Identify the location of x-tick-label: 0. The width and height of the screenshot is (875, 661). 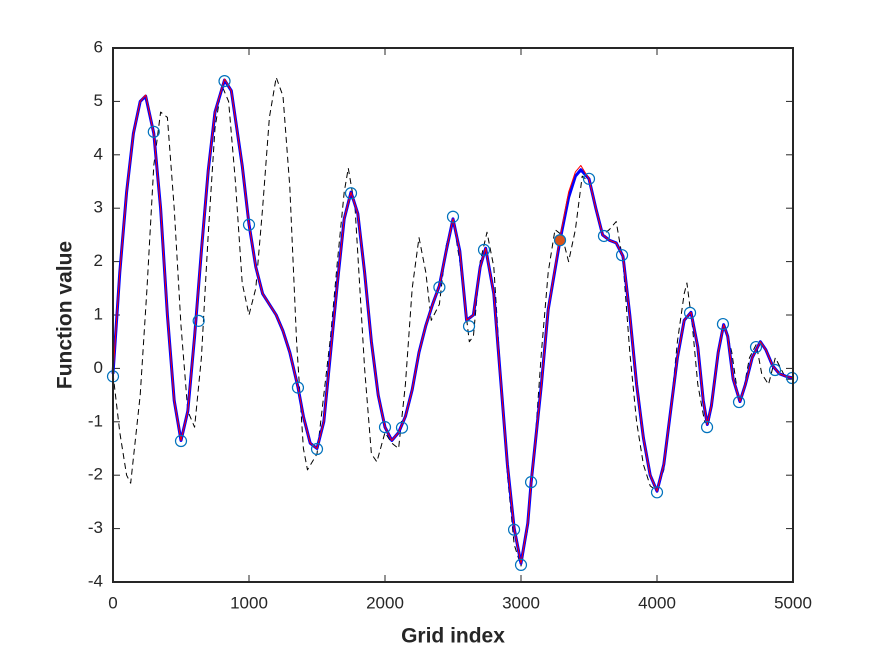
(112, 602).